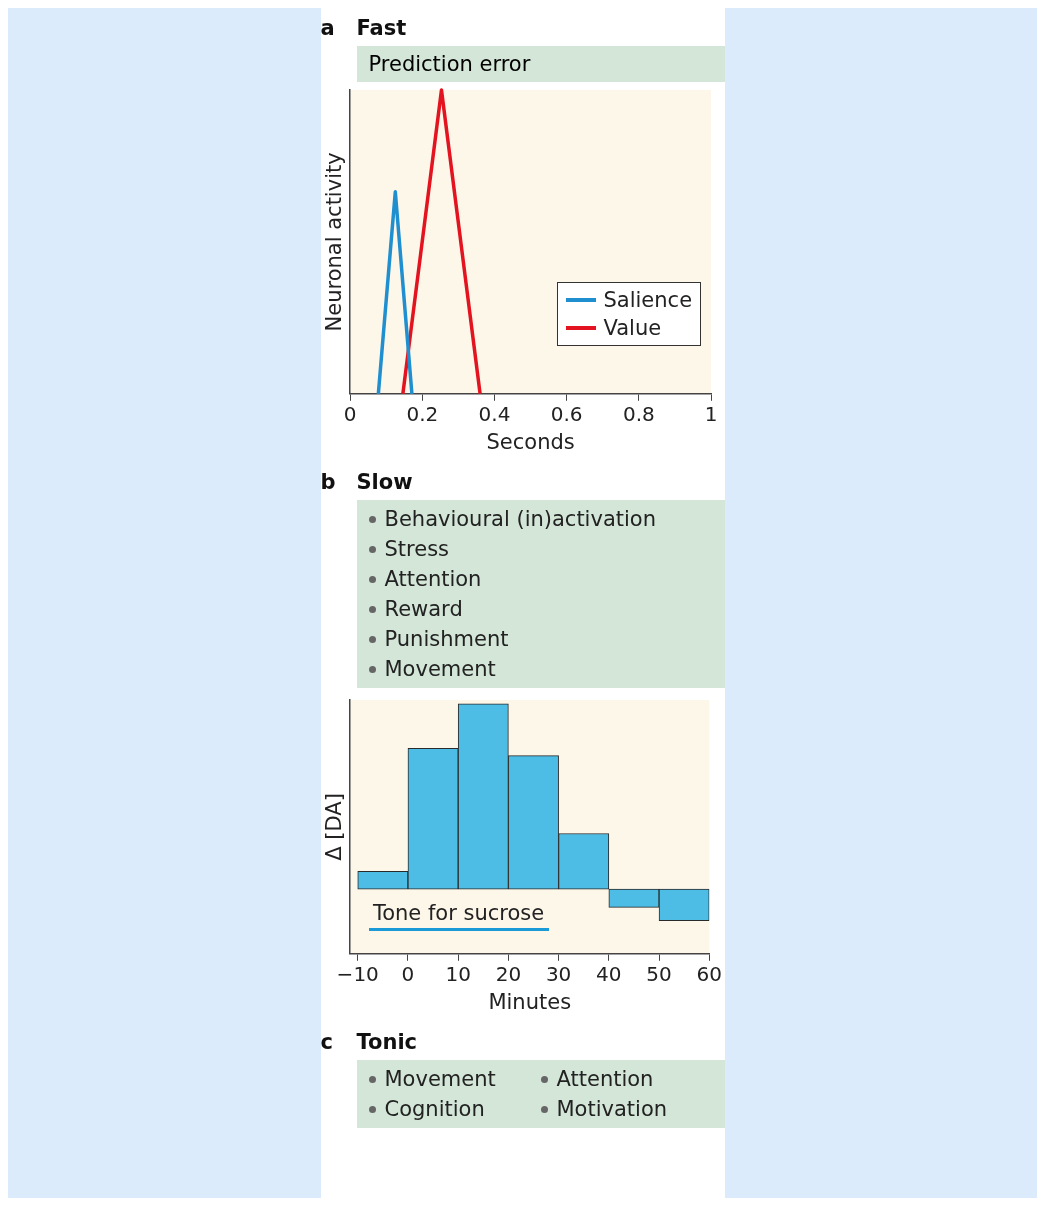  Describe the element at coordinates (566, 414) in the screenshot. I see `x-tick-label: 0.6` at that location.